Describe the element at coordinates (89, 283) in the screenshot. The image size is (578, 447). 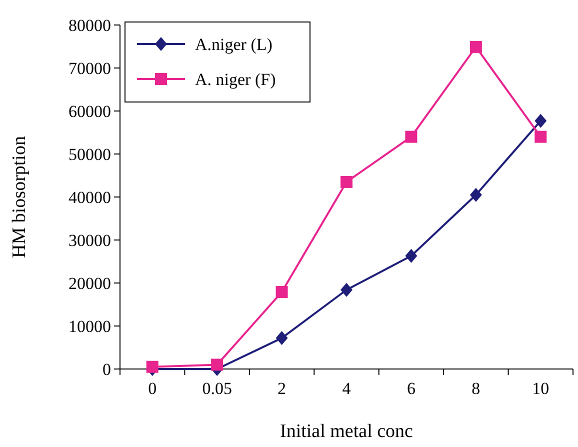
I see `y-tick-label: 20000` at that location.